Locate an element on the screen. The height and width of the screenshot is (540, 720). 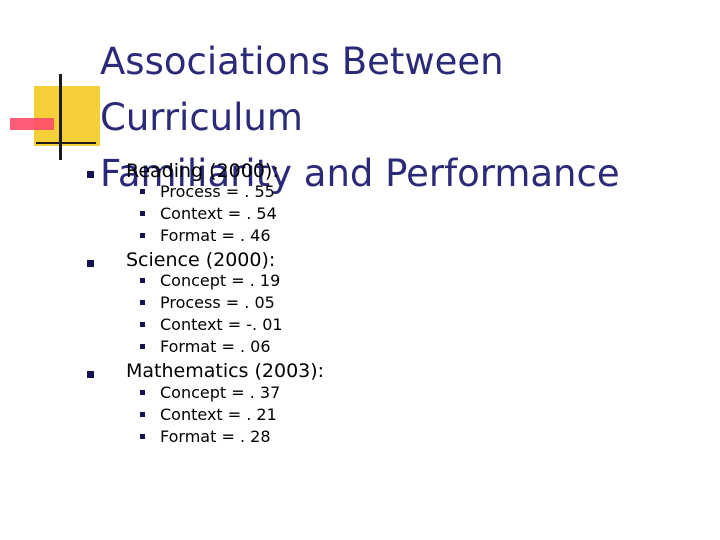
list-item: Context = -. 01 is located at coordinates (221, 324).